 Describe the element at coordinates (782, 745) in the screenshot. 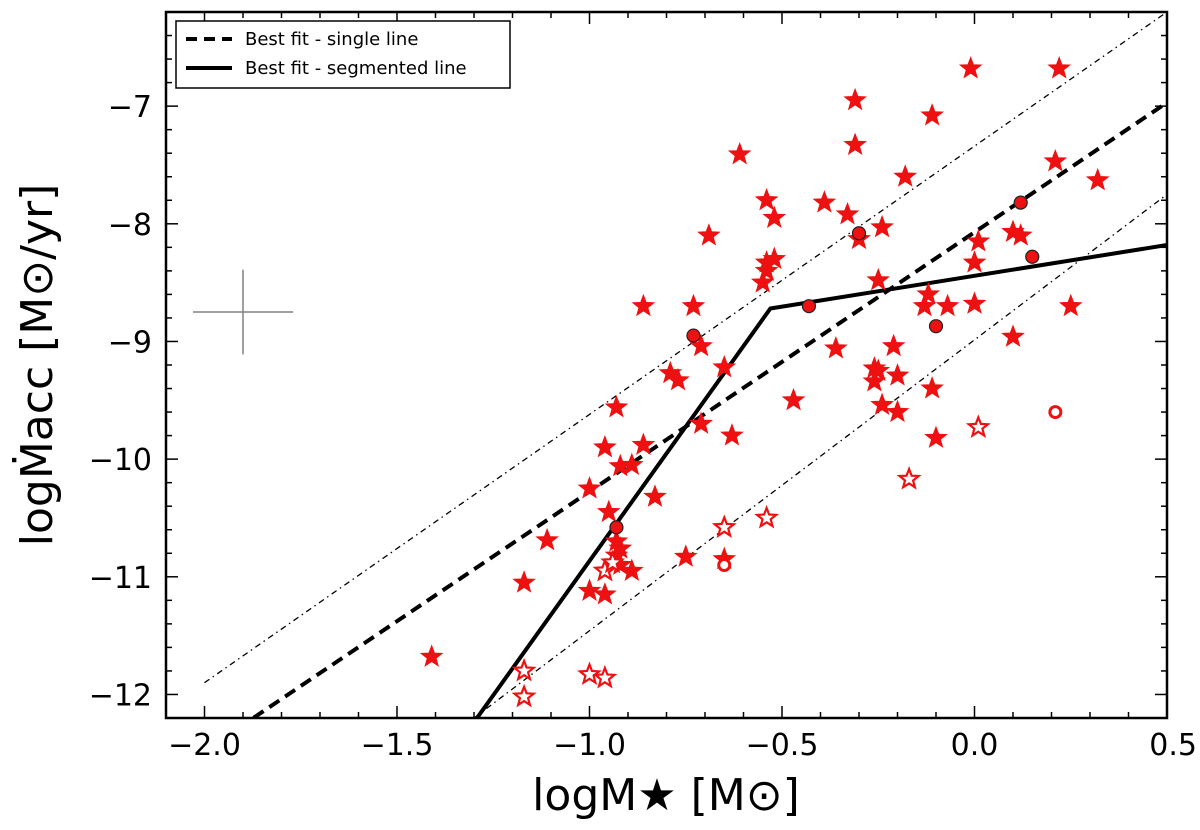

I see `x-tick-label: −0.5` at that location.